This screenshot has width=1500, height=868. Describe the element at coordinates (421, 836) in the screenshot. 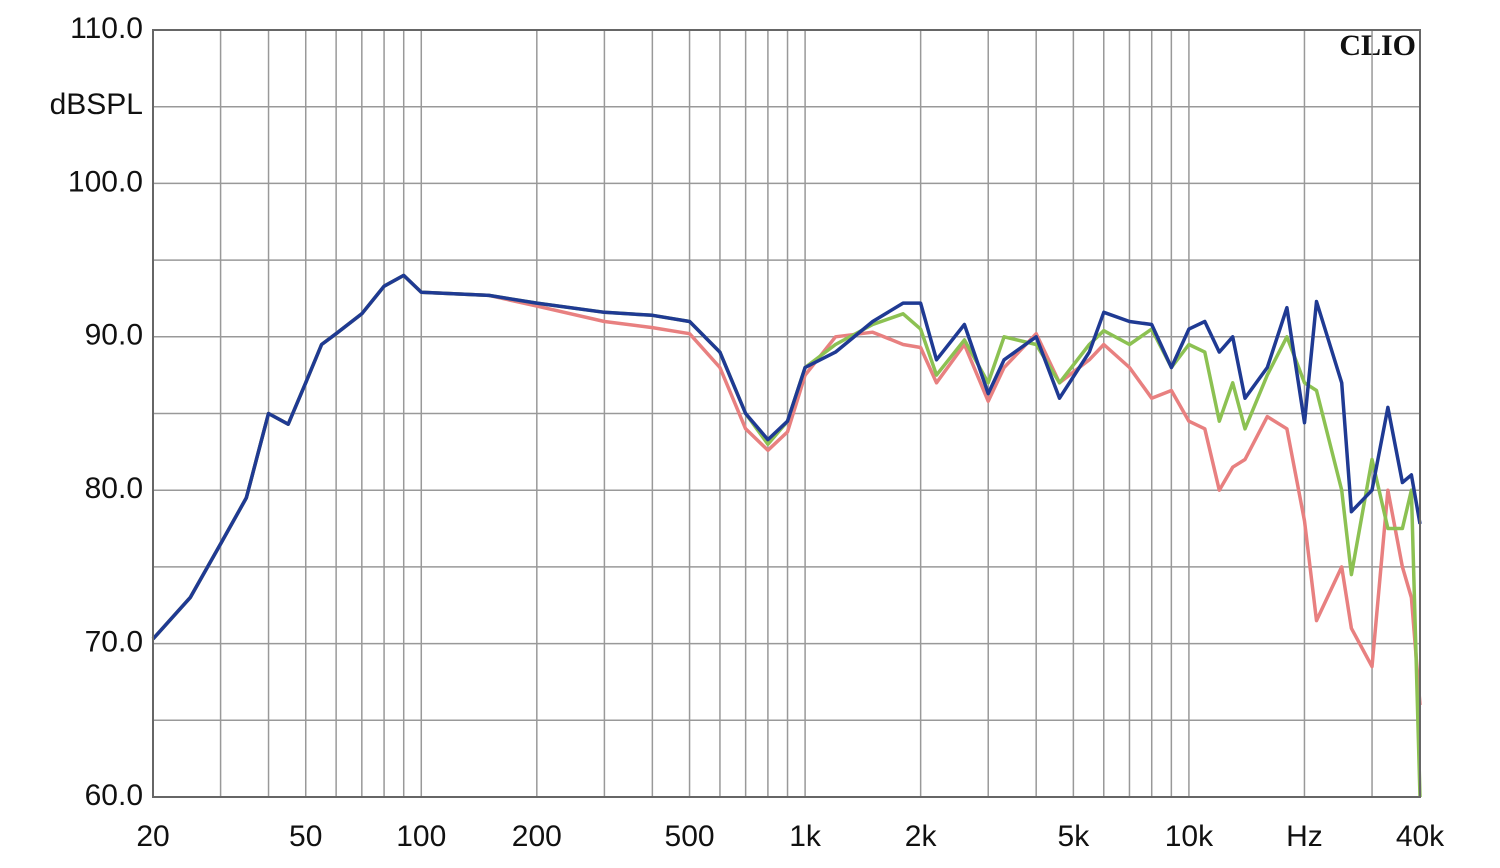

I see `x-tick-label: 100` at that location.